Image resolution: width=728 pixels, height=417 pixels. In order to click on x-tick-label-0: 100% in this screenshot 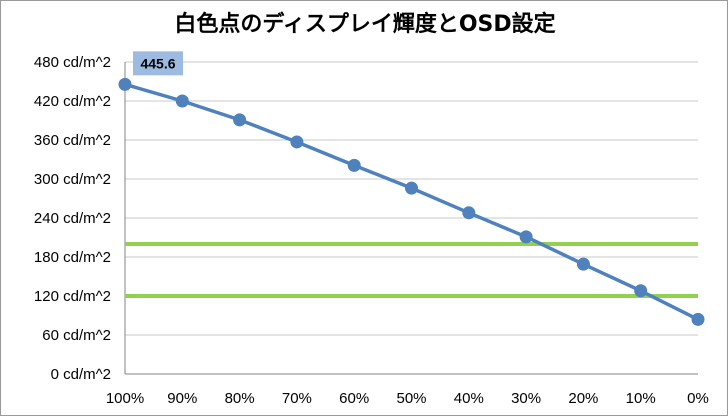, I will do `click(125, 398)`.